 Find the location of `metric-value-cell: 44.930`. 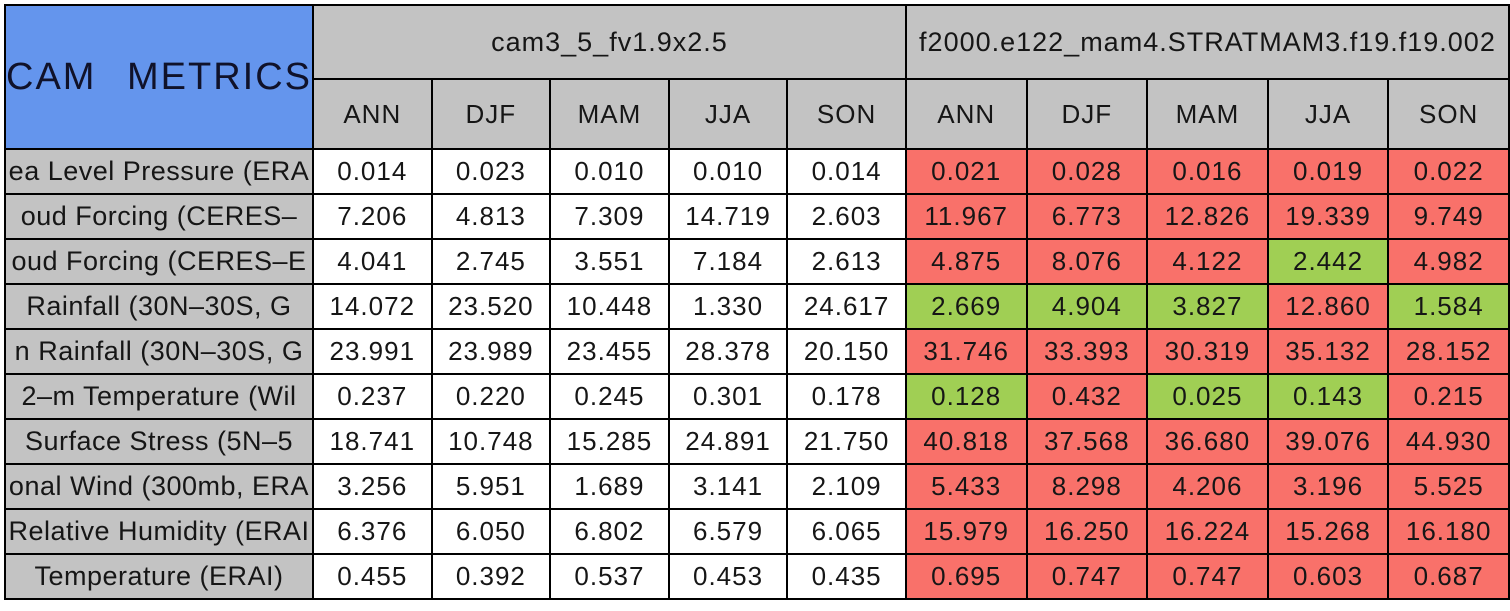

metric-value-cell: 44.930 is located at coordinates (1448, 441).